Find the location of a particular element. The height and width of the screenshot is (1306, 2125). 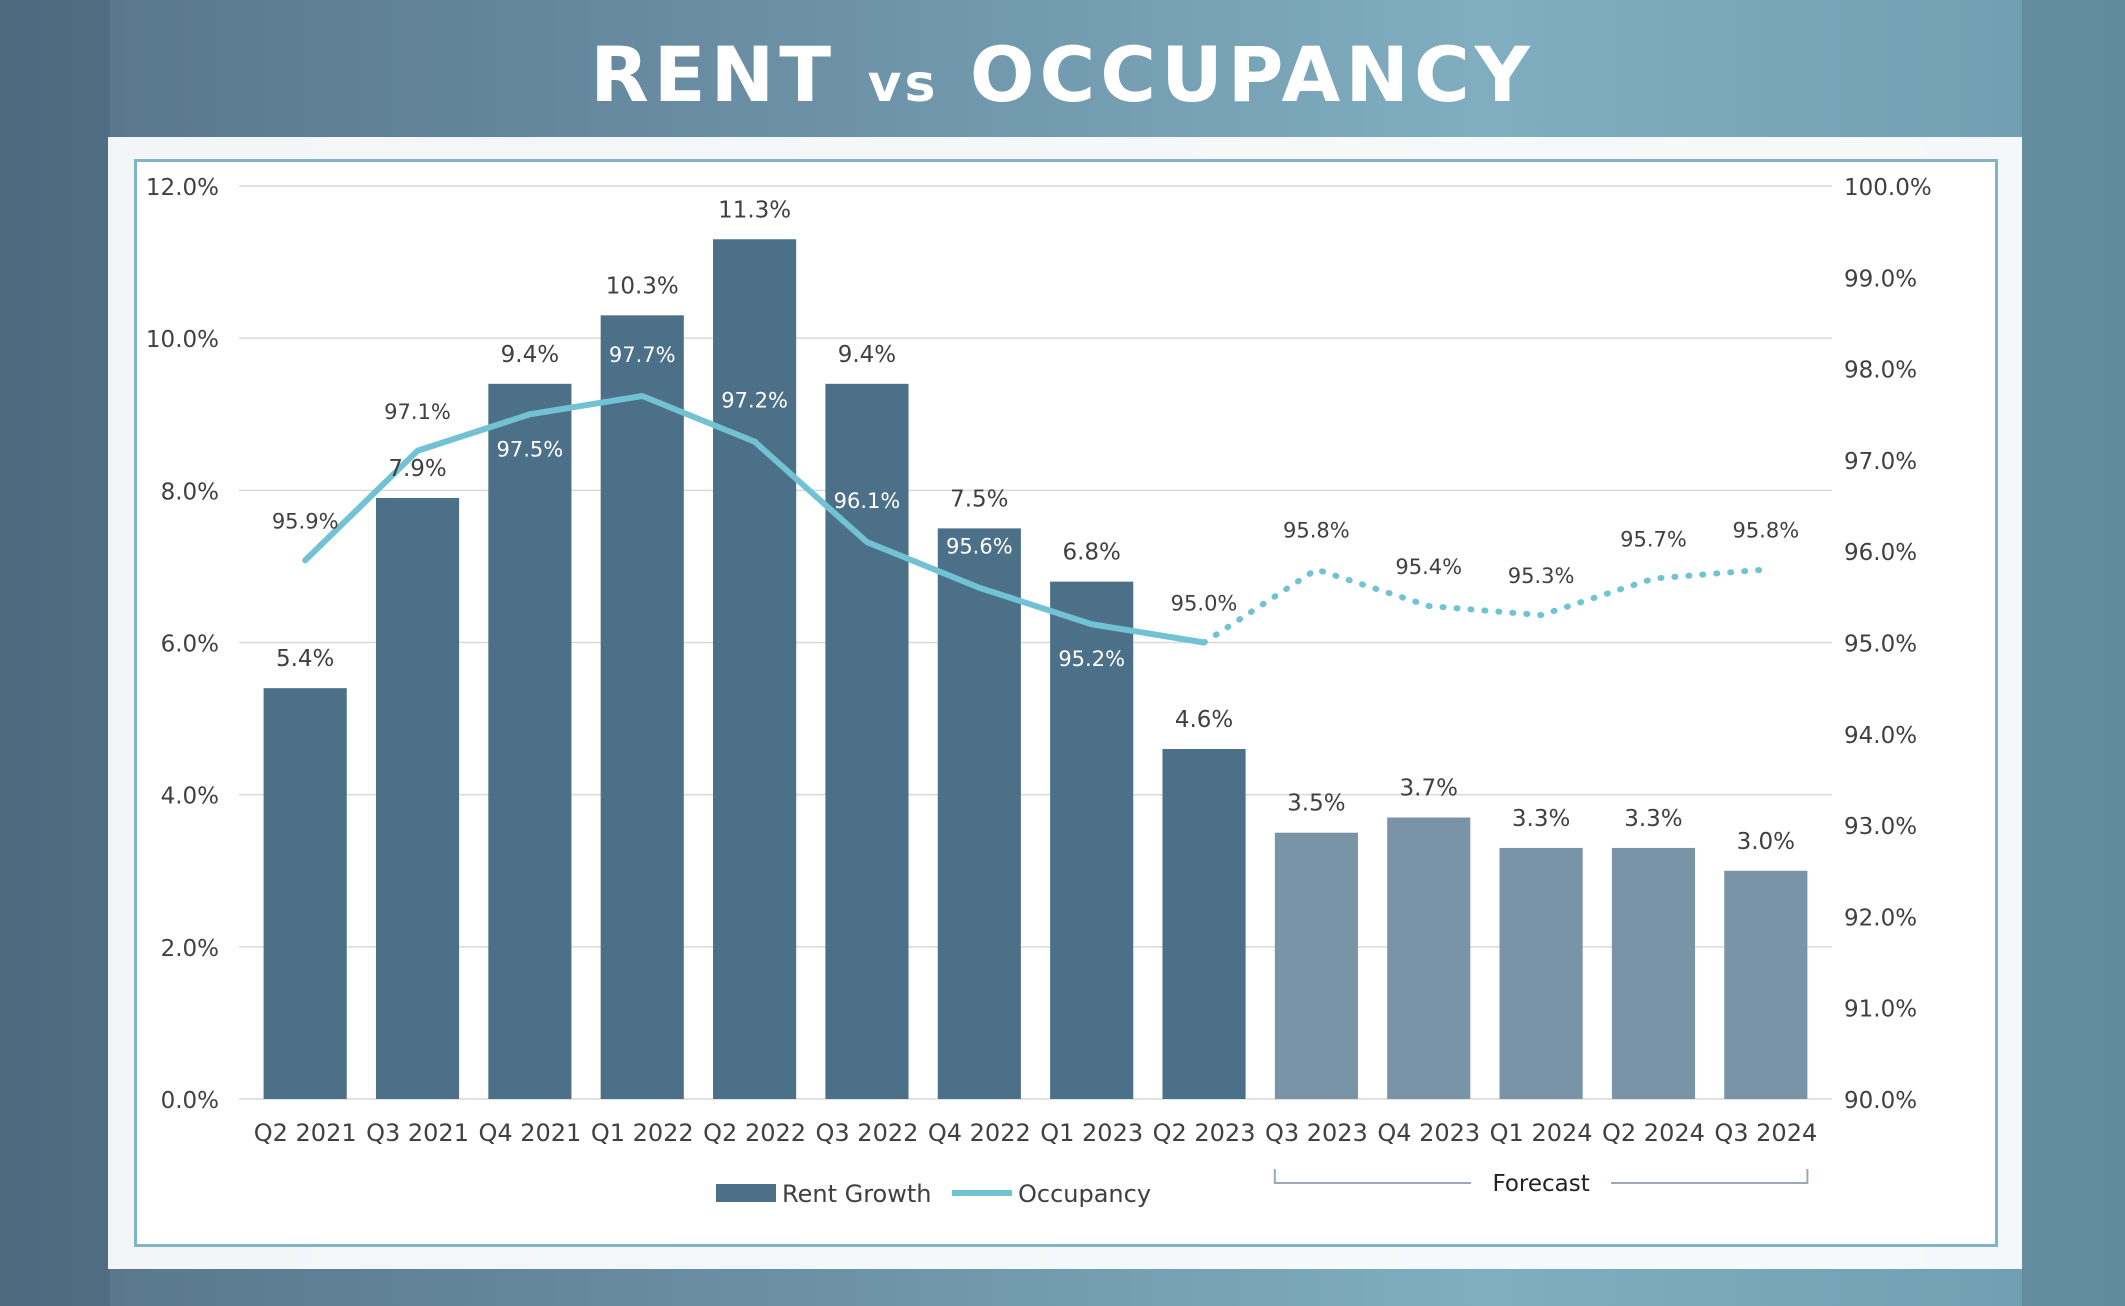

occupancy-label: 95.6% is located at coordinates (979, 547).